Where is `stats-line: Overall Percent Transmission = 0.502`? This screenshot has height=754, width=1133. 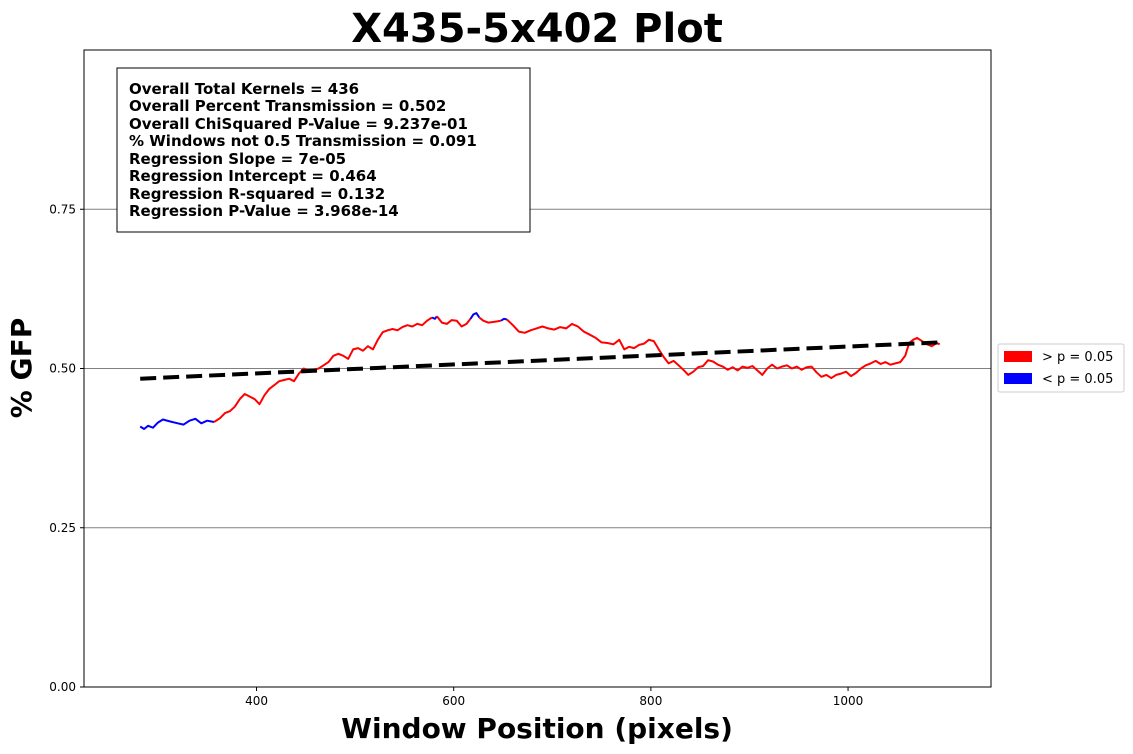 stats-line: Overall Percent Transmission = 0.502 is located at coordinates (287, 106).